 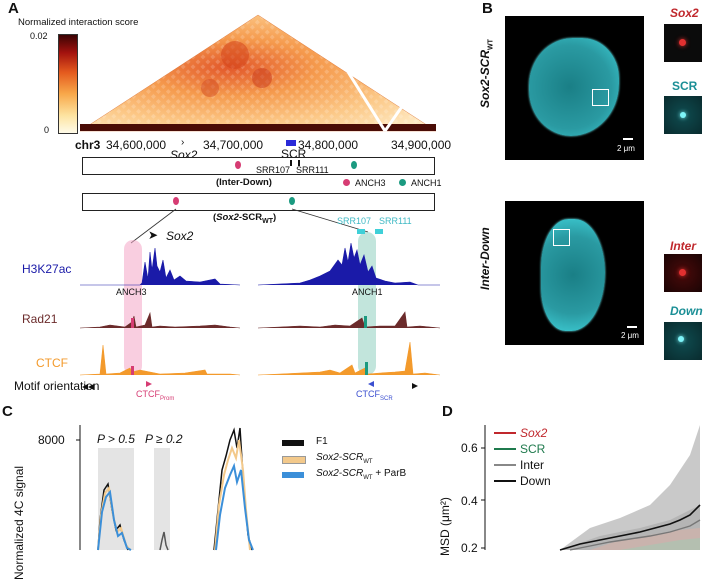 What do you see at coordinates (233, 145) in the screenshot?
I see `coord-tick-2: 34,700,000` at bounding box center [233, 145].